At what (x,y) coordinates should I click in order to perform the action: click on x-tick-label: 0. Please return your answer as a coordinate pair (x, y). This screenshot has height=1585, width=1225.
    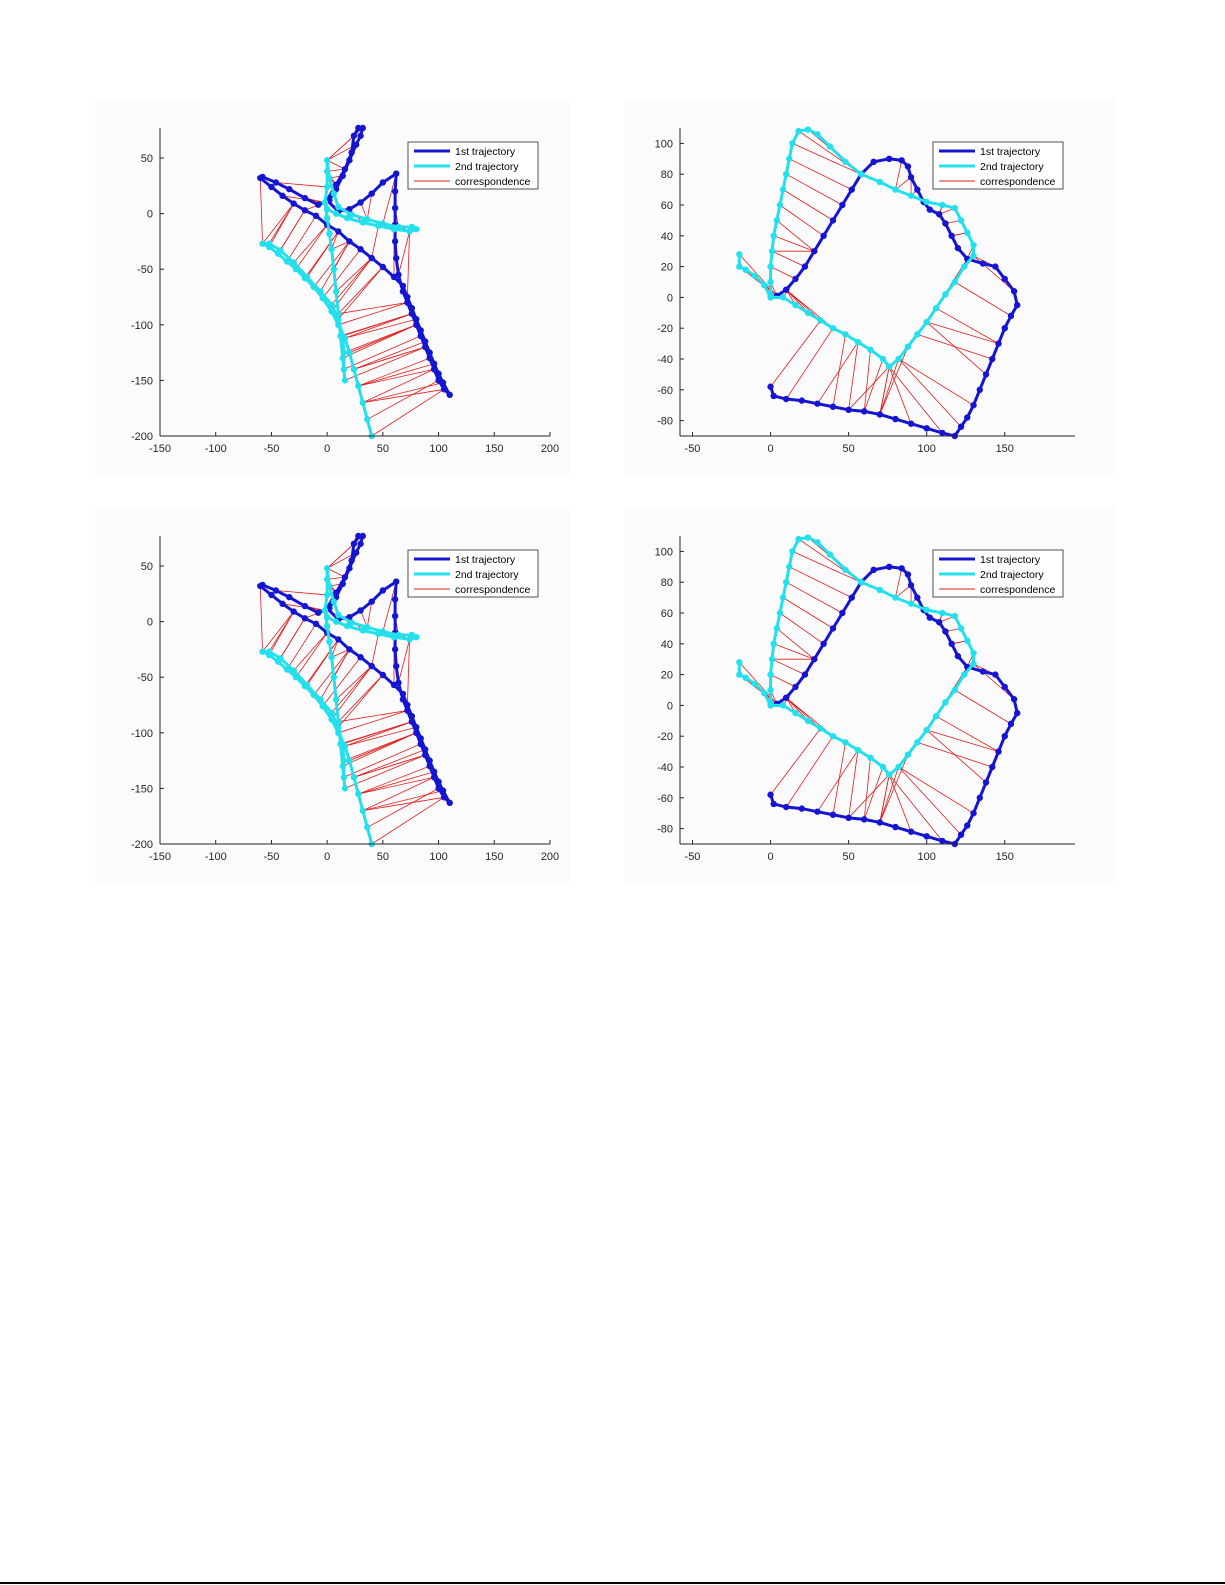
    Looking at the image, I should click on (327, 857).